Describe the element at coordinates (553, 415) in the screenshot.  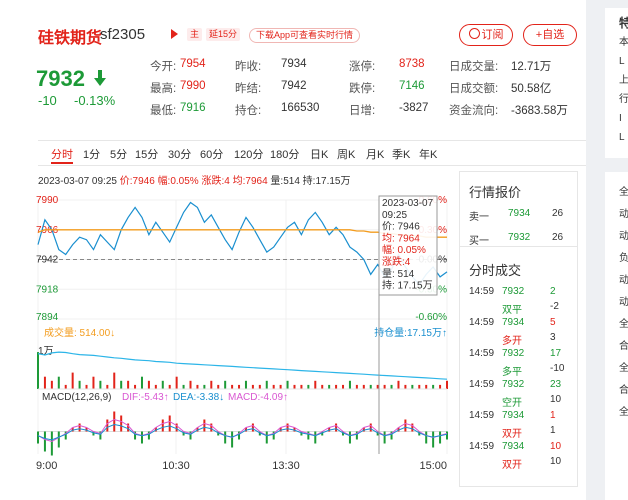
I see `trade-volume: 1` at that location.